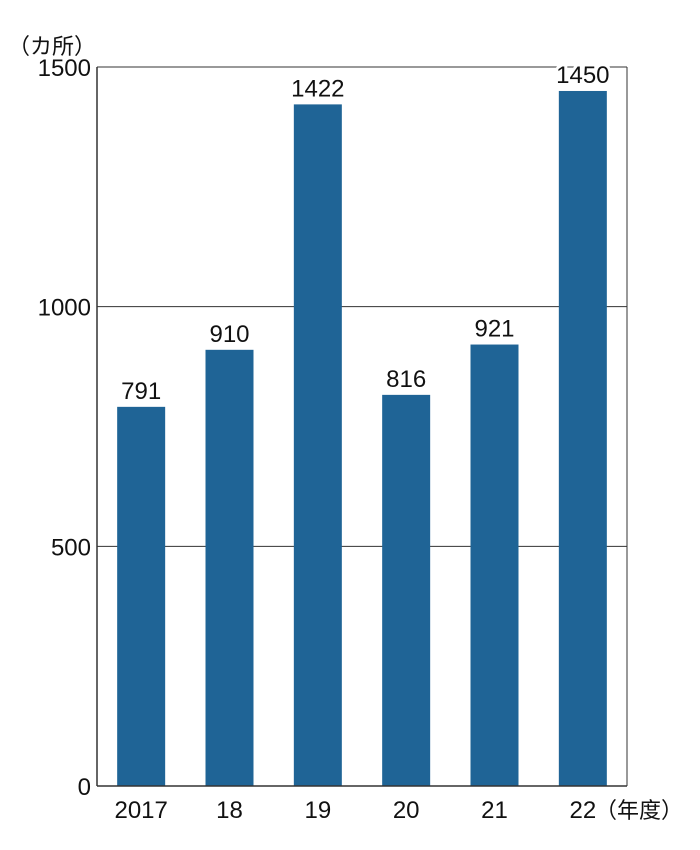  I want to click on data-label-halo: 1450, so click(582, 75).